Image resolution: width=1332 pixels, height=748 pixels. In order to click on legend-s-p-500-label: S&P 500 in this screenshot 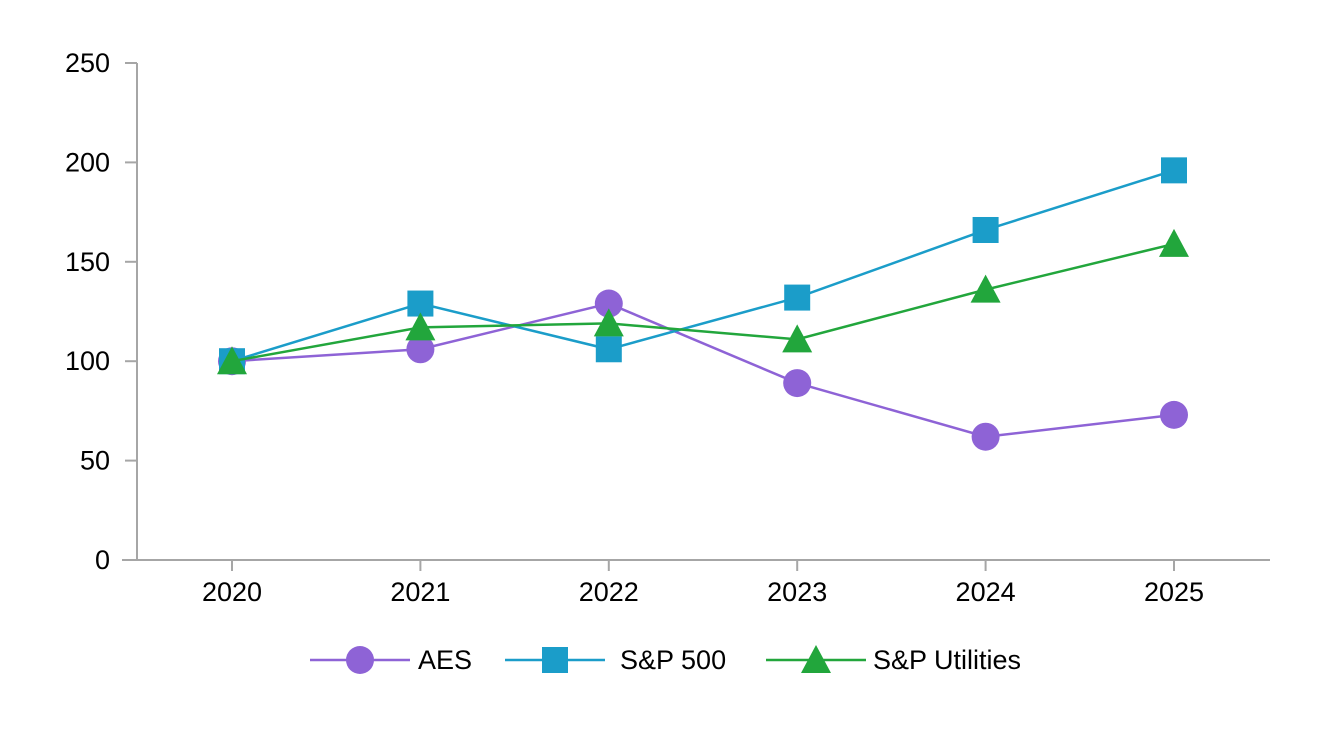, I will do `click(673, 660)`.